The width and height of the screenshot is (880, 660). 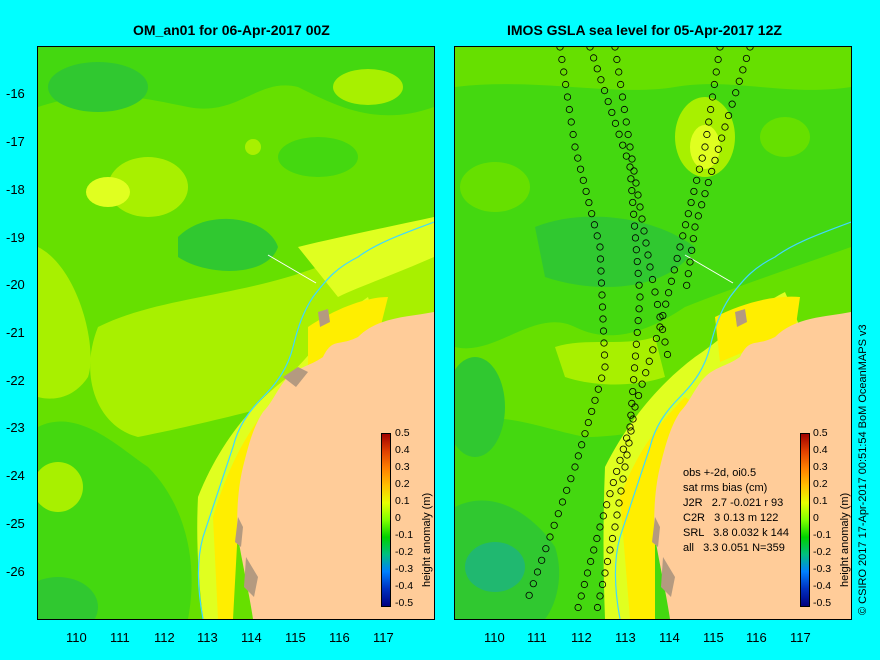 I want to click on x-tick-right-2: 112, so click(x=581, y=637).